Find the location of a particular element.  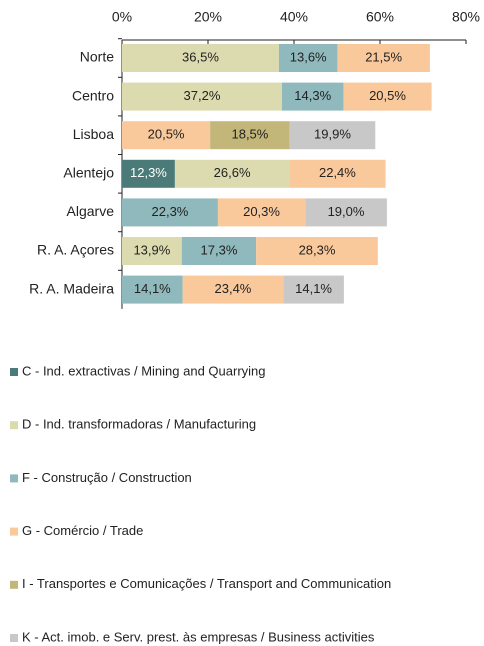

y-tick-label: Algarve is located at coordinates (91, 211).